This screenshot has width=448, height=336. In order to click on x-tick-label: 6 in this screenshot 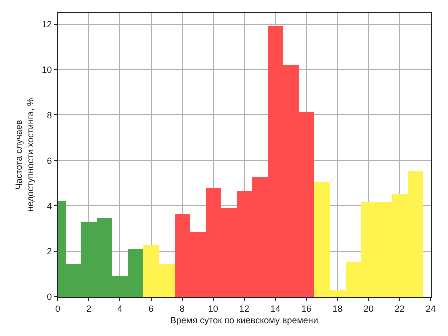, I will do `click(151, 309)`.